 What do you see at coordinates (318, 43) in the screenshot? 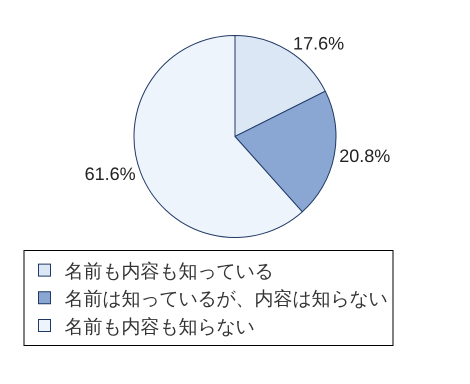
I see `data-label: 17.6%` at bounding box center [318, 43].